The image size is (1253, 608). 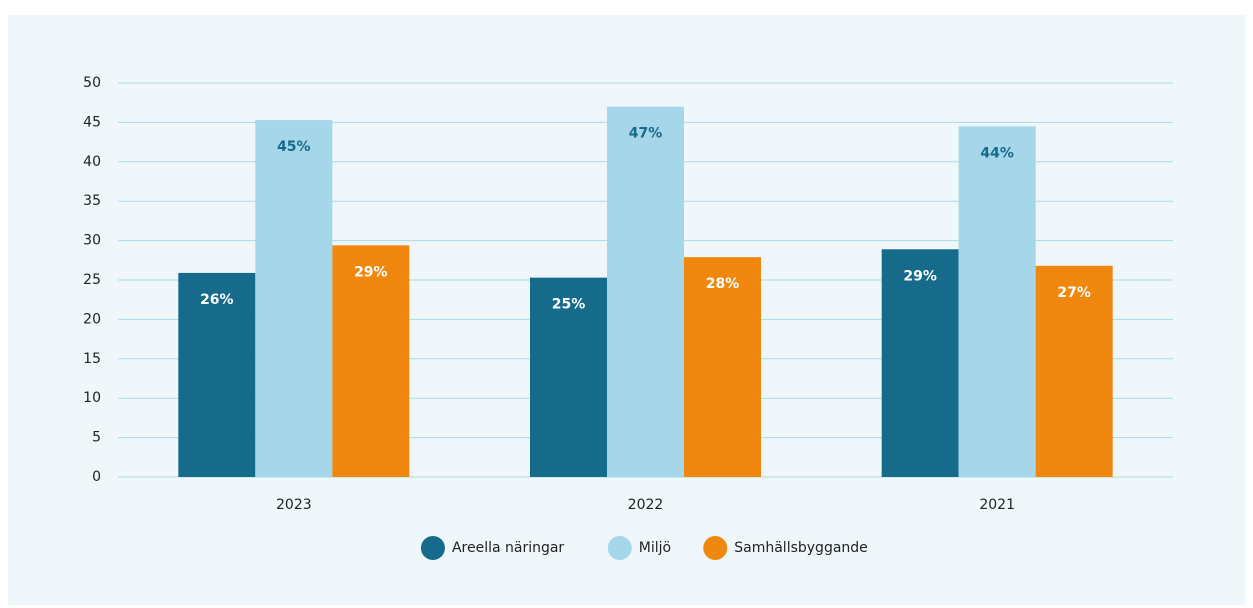 What do you see at coordinates (92, 319) in the screenshot?
I see `y-tick-label: 20` at bounding box center [92, 319].